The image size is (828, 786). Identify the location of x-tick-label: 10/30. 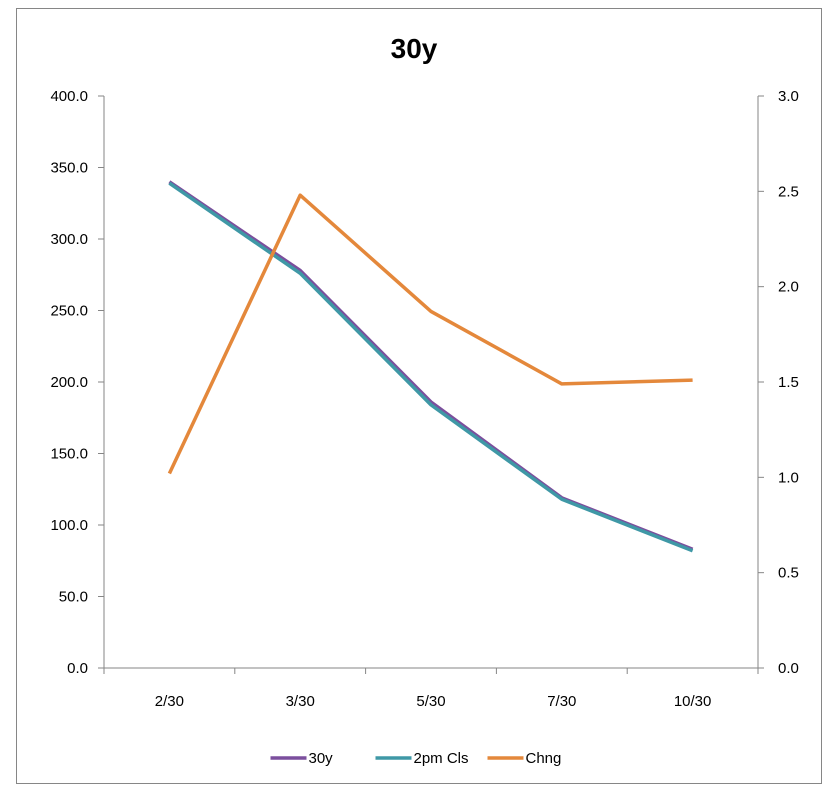
(693, 701).